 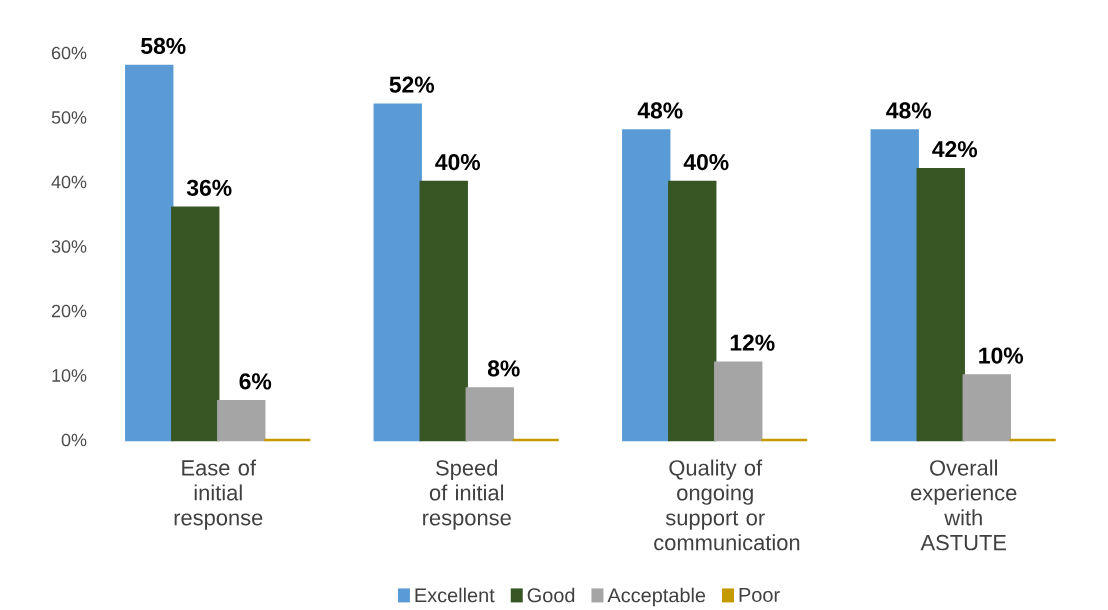 I want to click on x-tick-label: Ease of initial response, so click(x=218, y=494).